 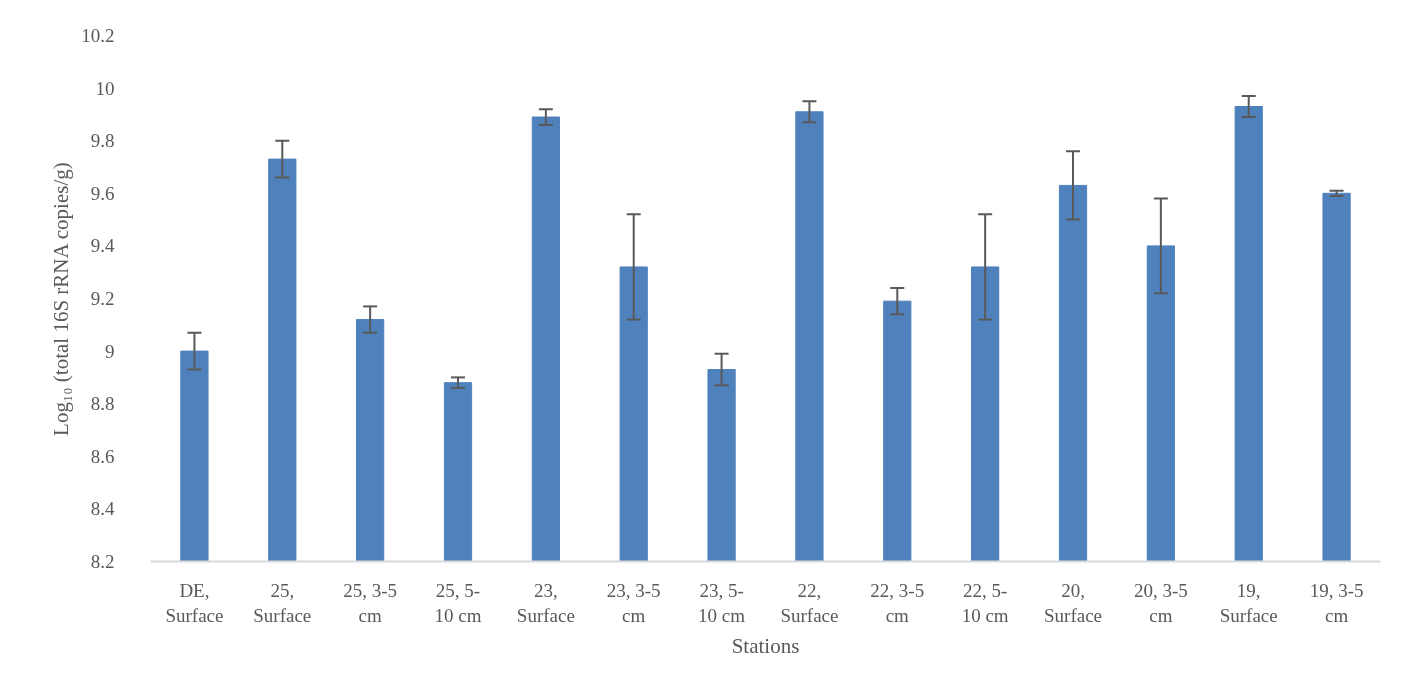 I want to click on x-tick-label: 20, Surface, so click(x=1073, y=602).